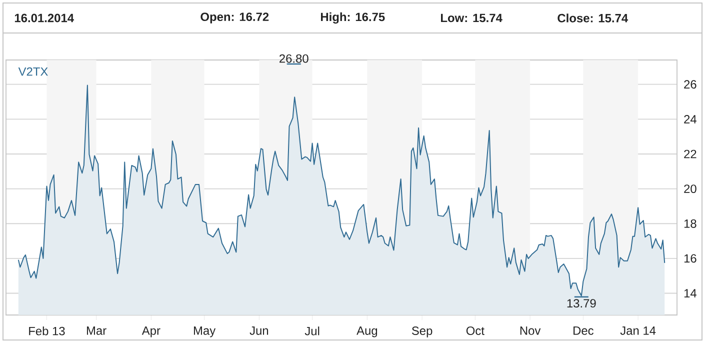 The width and height of the screenshot is (705, 343). I want to click on text: Low: 15.74, so click(471, 18).